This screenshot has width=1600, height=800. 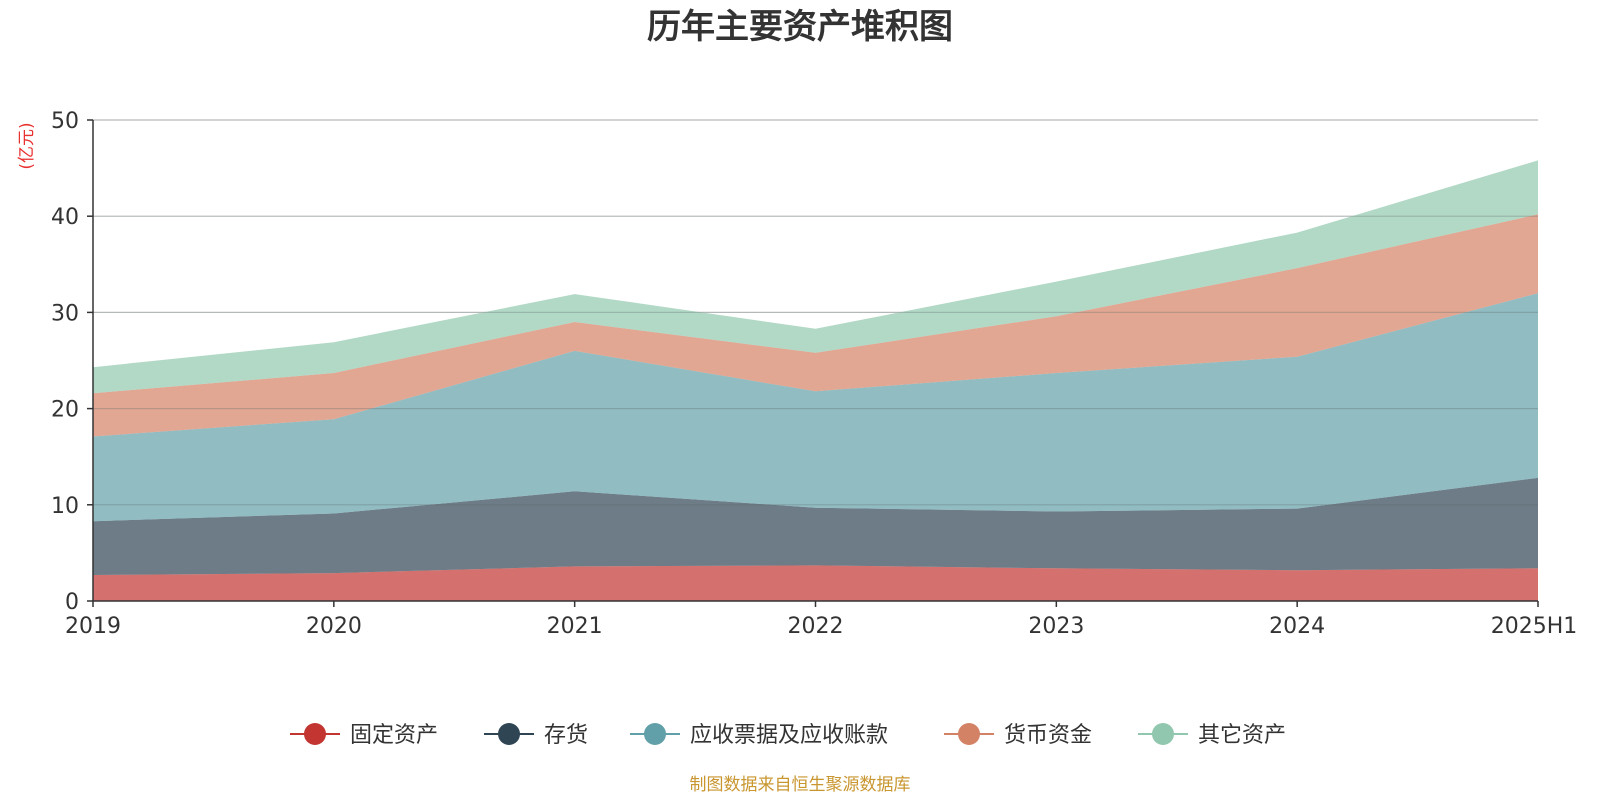 I want to click on source-note: 制图数据来自恒生聚源数据库, so click(x=800, y=785).